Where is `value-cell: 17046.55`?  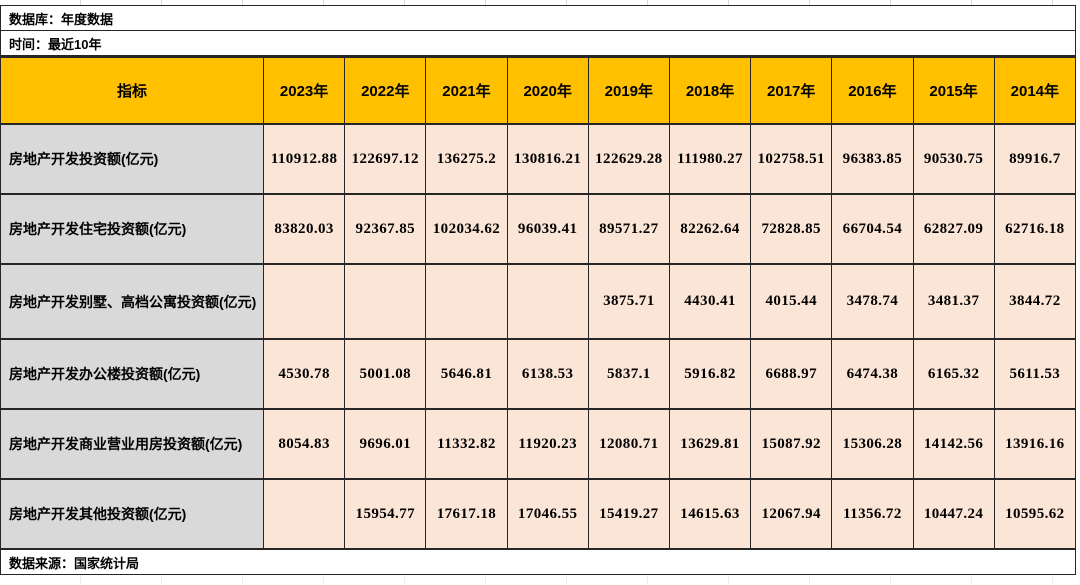 value-cell: 17046.55 is located at coordinates (547, 514).